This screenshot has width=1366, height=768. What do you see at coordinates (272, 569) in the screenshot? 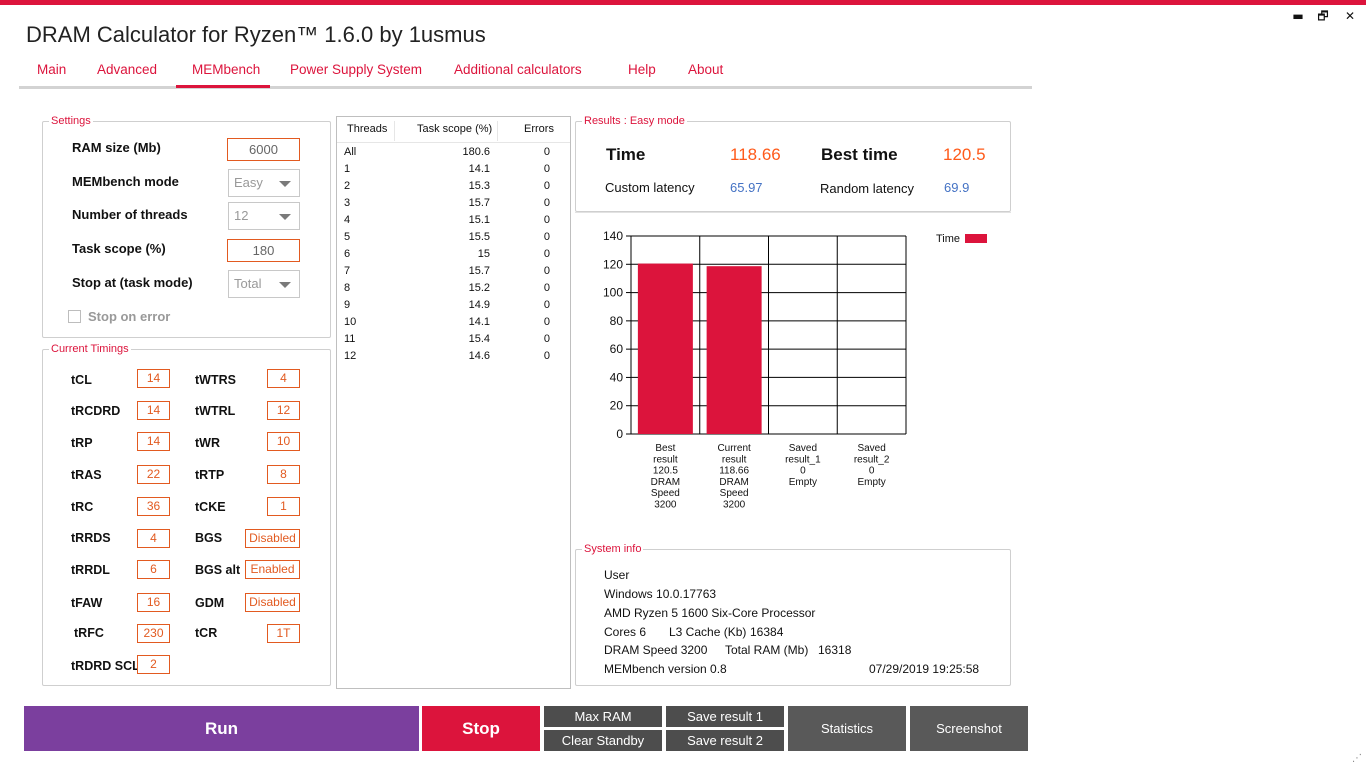
I see `timing-value-bgs-alt: Enabled` at bounding box center [272, 569].